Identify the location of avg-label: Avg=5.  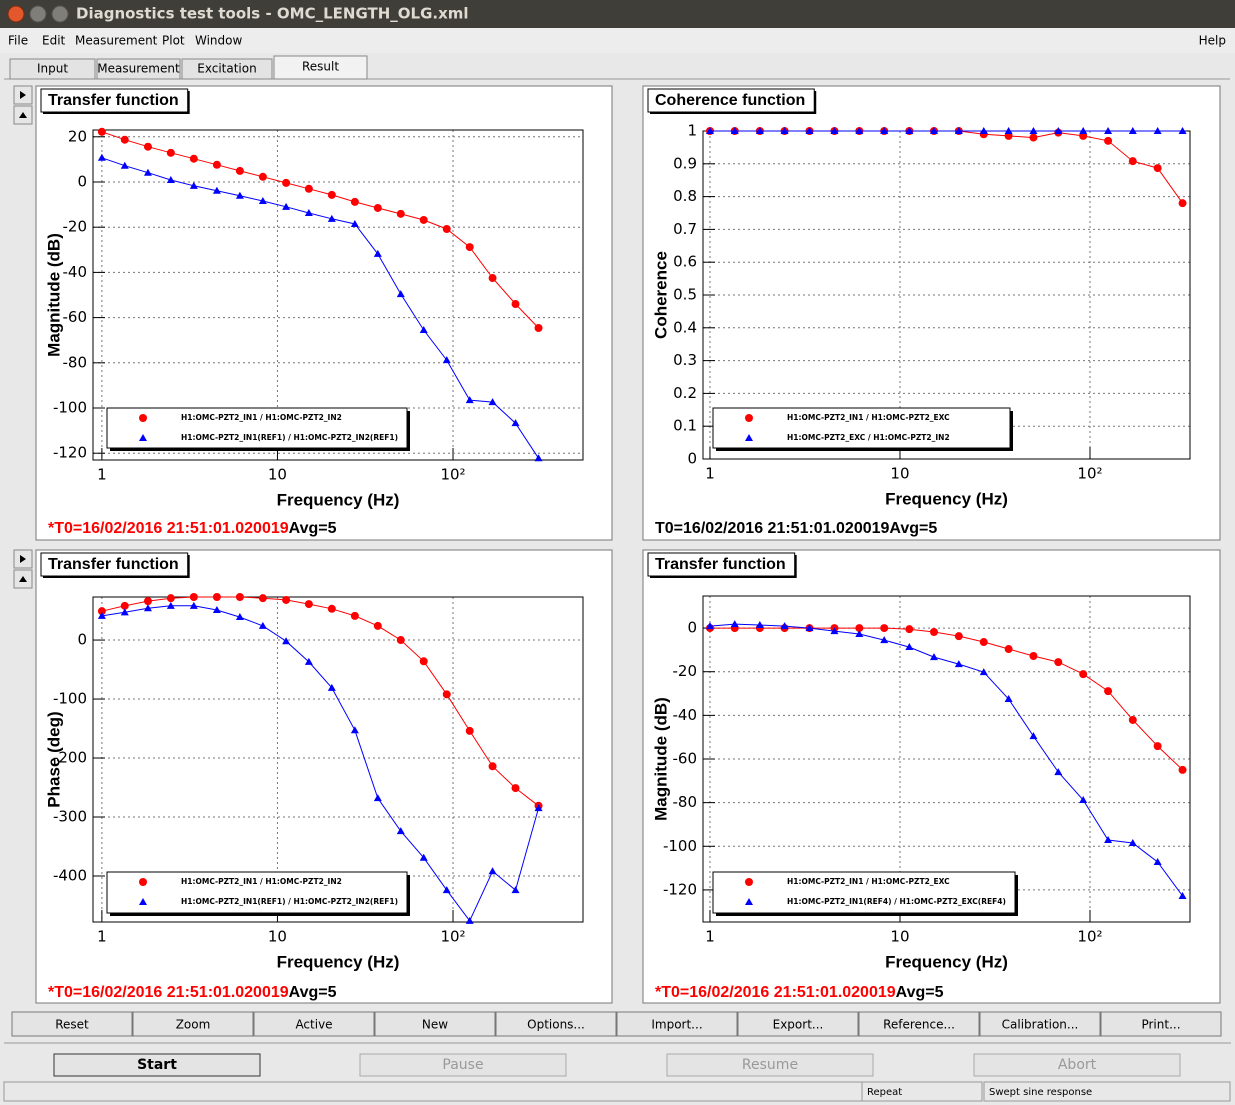
(913, 528).